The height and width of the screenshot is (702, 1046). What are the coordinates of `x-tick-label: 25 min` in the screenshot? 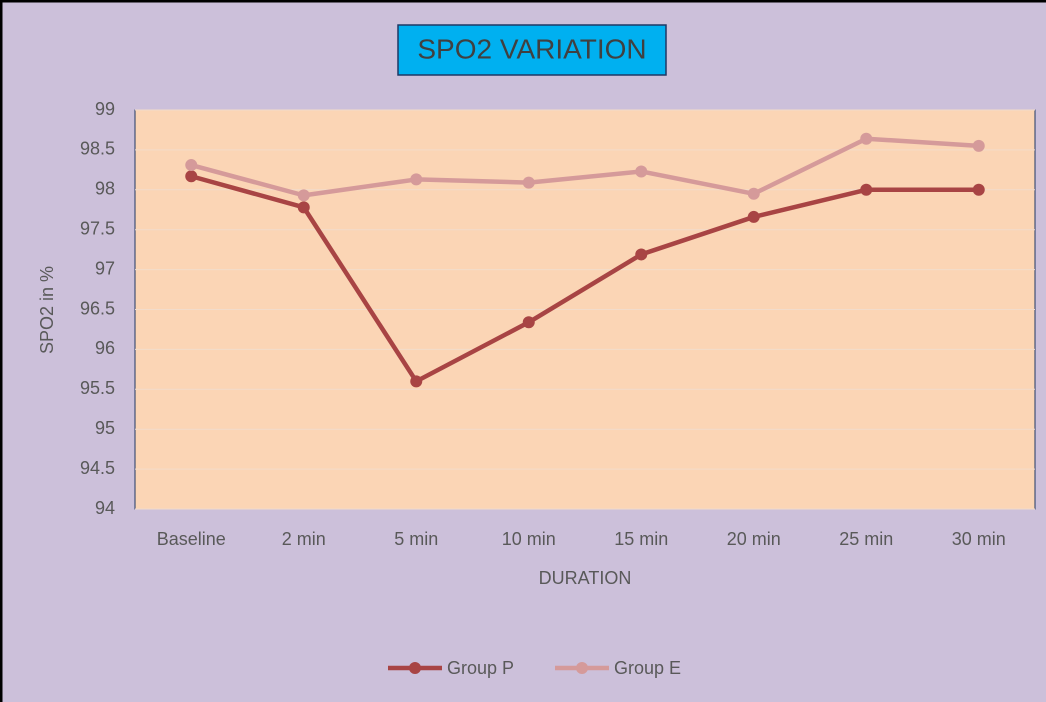 It's located at (866, 539).